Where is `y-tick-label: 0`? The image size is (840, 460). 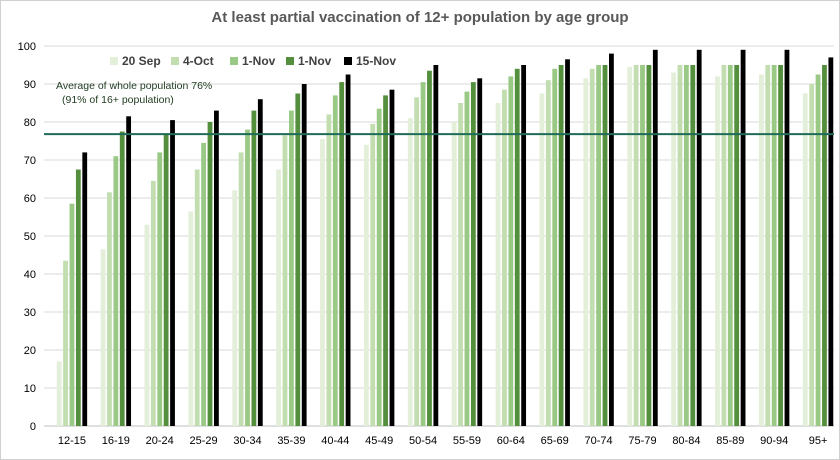
y-tick-label: 0 is located at coordinates (33, 427).